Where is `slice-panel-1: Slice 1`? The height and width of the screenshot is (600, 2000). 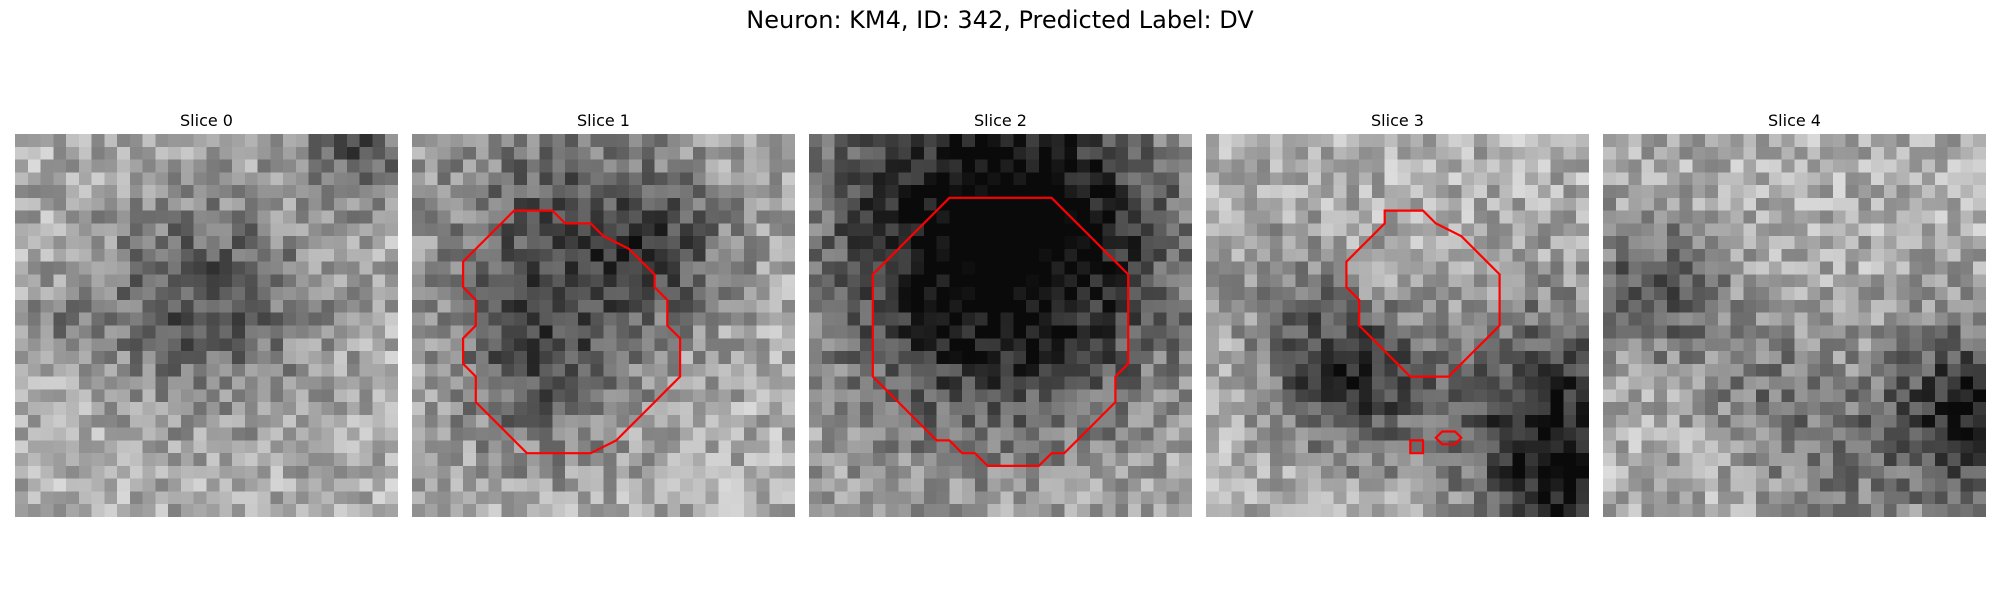 slice-panel-1: Slice 1 is located at coordinates (603, 313).